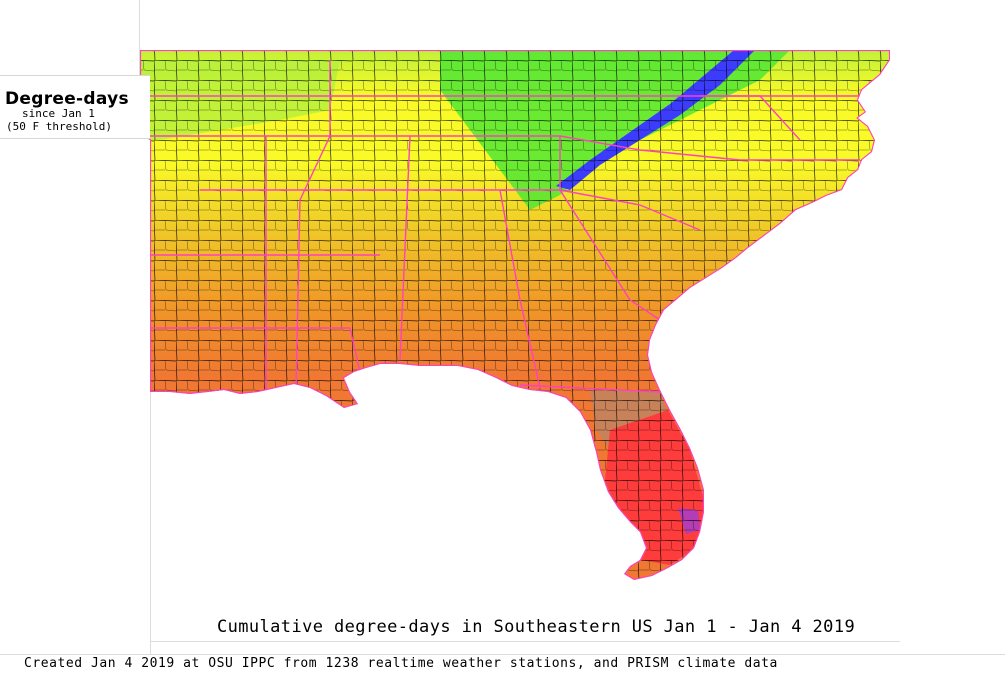 This screenshot has width=1005, height=682. What do you see at coordinates (150, 395) in the screenshot?
I see `frame-line-left` at bounding box center [150, 395].